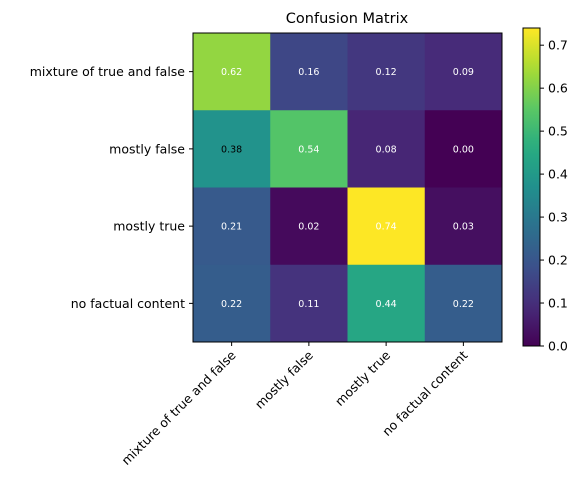  What do you see at coordinates (363, 378) in the screenshot?
I see `x-tick-label: mostly true` at bounding box center [363, 378].